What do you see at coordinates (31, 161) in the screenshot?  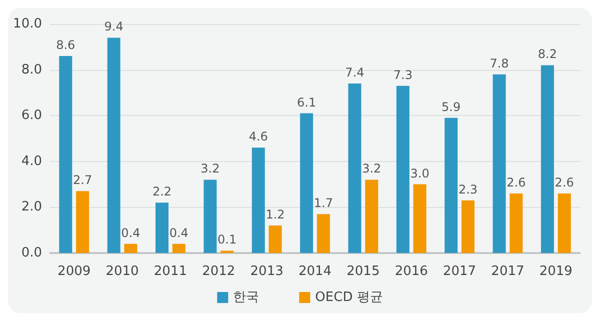 I see `y-tick-label: 4.0` at bounding box center [31, 161].